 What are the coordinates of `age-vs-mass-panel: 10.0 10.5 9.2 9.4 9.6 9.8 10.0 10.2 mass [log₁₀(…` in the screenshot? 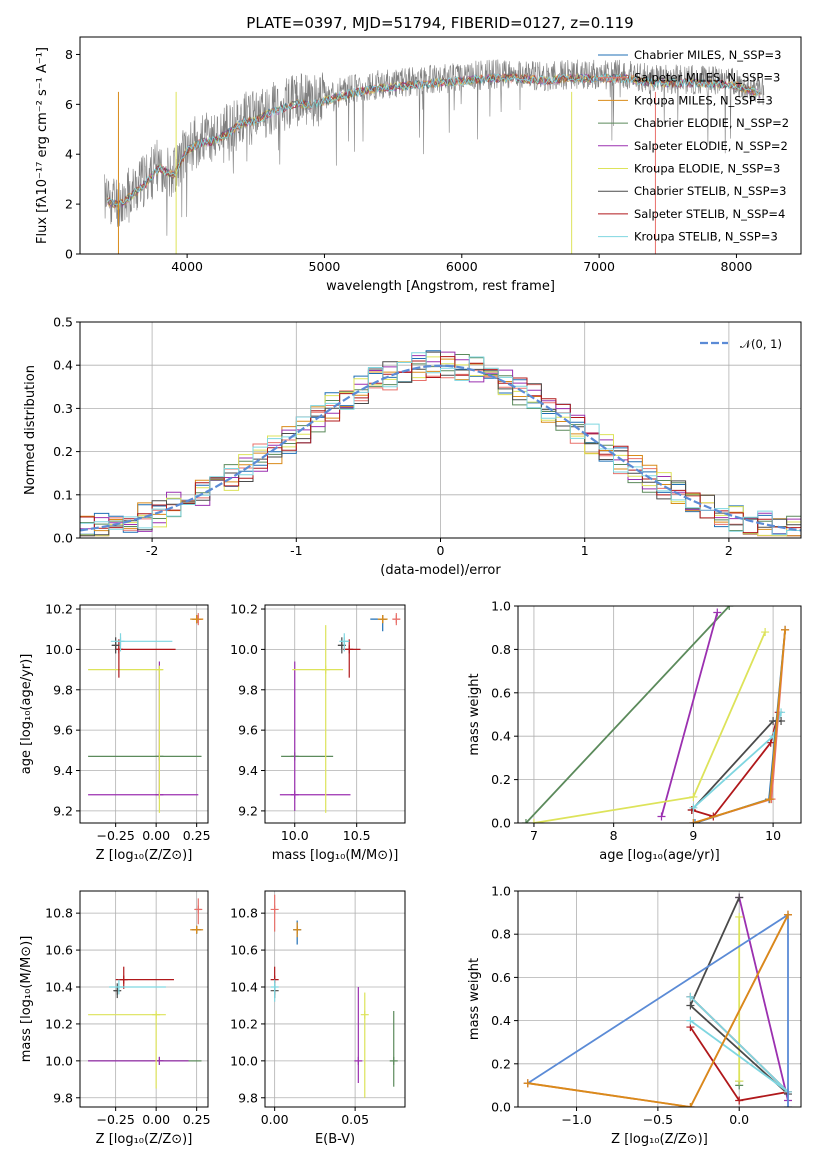 It's located at (318, 732).